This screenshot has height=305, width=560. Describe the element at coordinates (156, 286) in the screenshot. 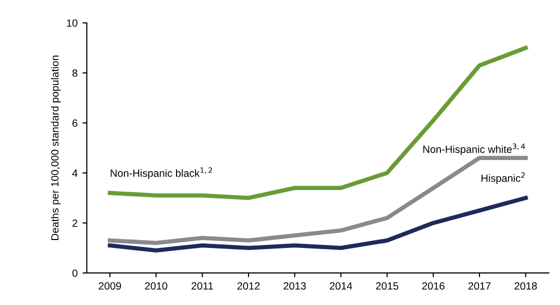

I see `x-tick-label: 2010` at that location.